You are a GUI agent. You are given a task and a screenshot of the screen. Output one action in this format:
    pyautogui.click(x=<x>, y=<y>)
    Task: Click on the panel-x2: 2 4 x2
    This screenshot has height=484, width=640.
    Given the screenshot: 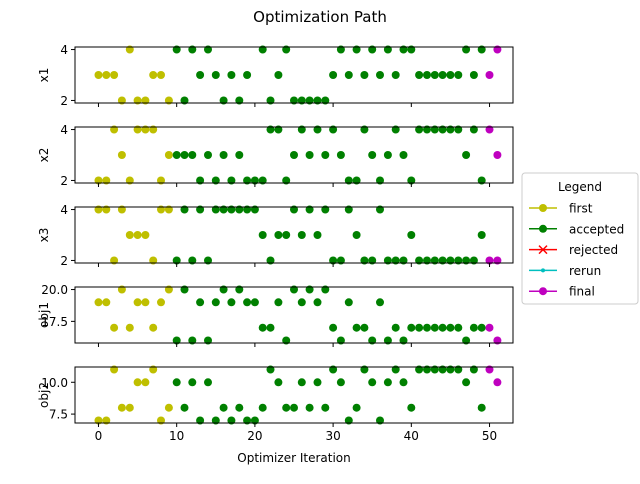 What is the action you would take?
    pyautogui.click(x=275, y=155)
    